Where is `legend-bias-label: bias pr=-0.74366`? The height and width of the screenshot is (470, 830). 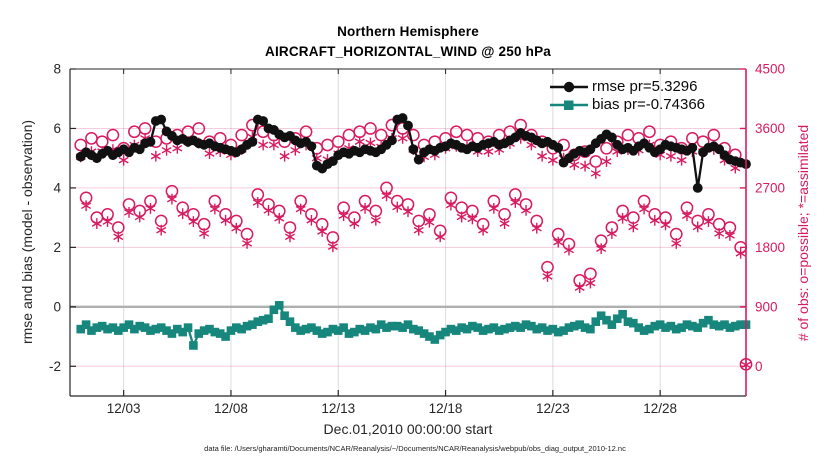 legend-bias-label: bias pr=-0.74366 is located at coordinates (648, 104).